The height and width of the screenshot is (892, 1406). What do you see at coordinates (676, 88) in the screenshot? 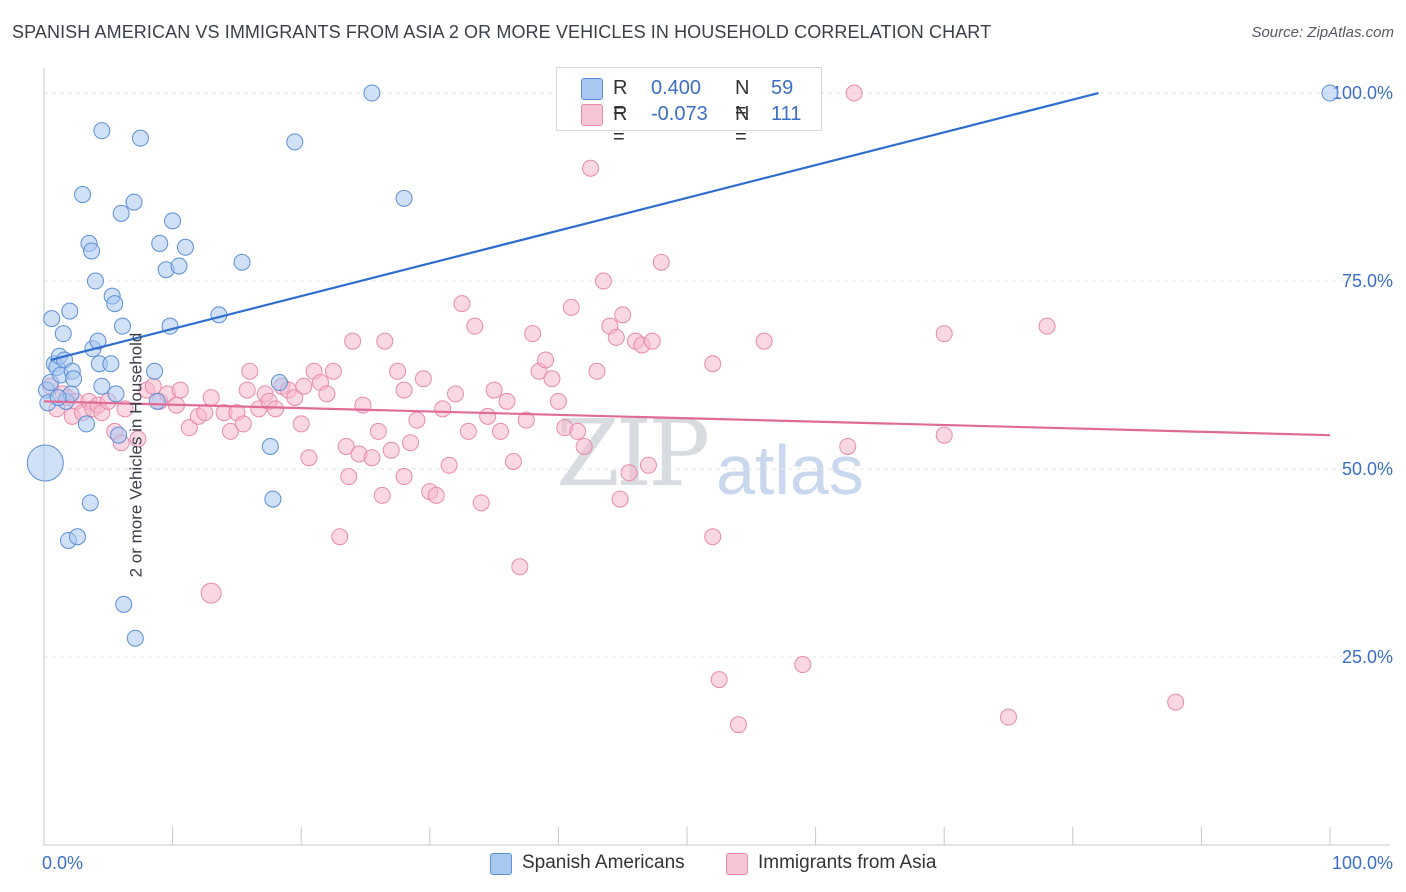
I see `r-value: 0.400` at bounding box center [676, 88].